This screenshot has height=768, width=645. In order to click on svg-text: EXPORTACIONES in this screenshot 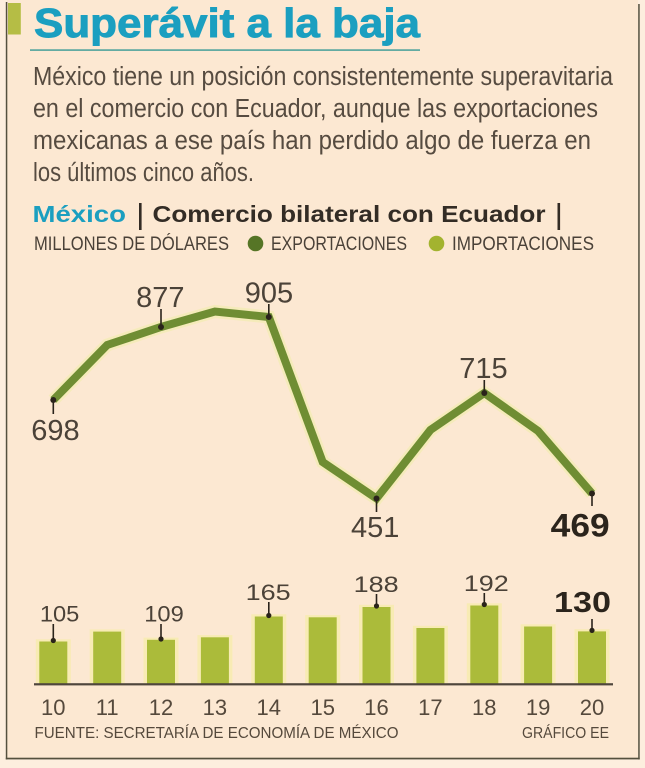, I will do `click(339, 244)`.